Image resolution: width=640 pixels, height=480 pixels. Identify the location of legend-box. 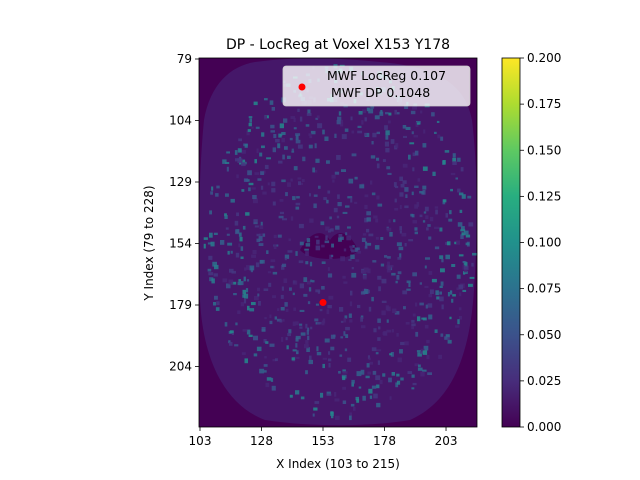
(376, 86).